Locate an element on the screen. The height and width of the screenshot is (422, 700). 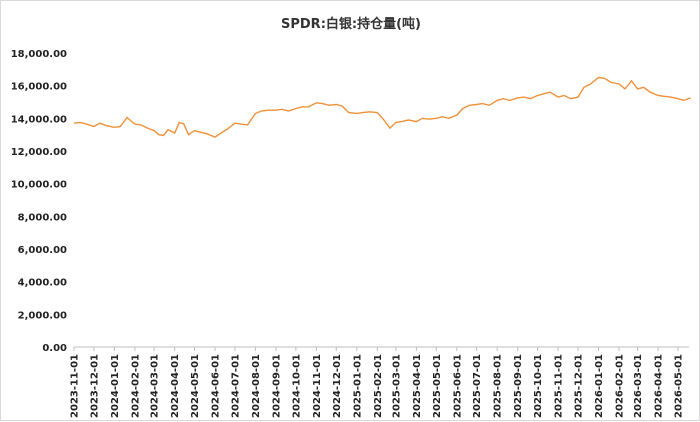
x-tick-label: 2025-10-01 is located at coordinates (538, 386).